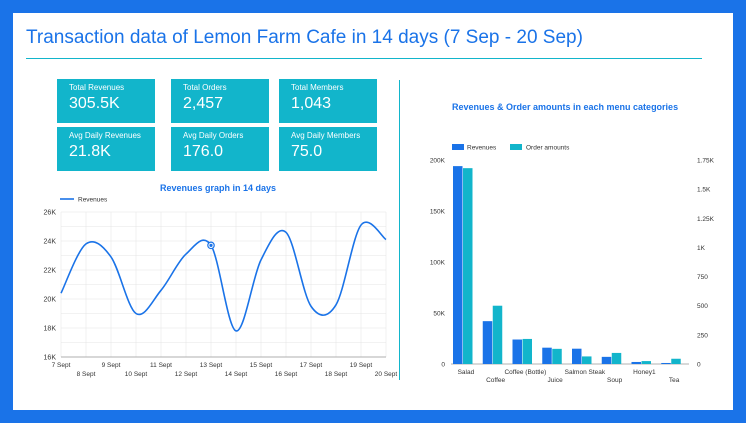 The image size is (746, 423). What do you see at coordinates (615, 380) in the screenshot?
I see `bar-chart-x-tick: Soup` at bounding box center [615, 380].